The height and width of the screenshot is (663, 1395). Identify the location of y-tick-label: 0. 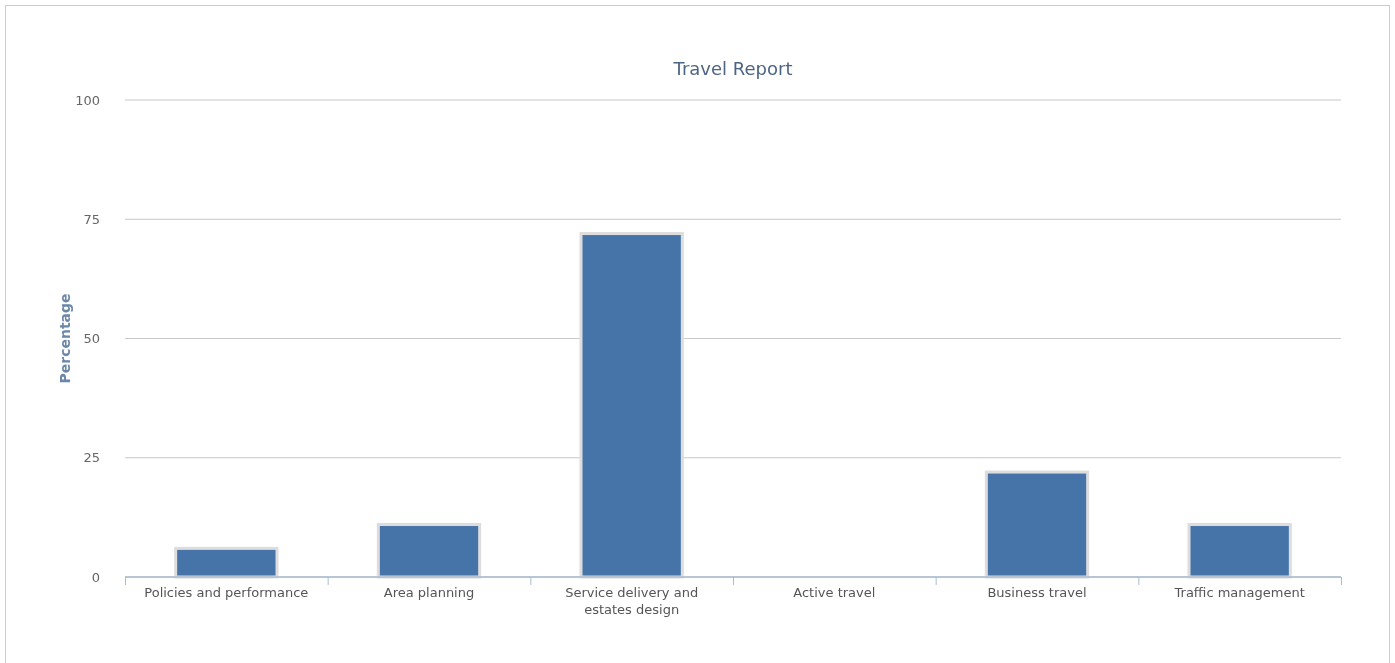
(95, 577).